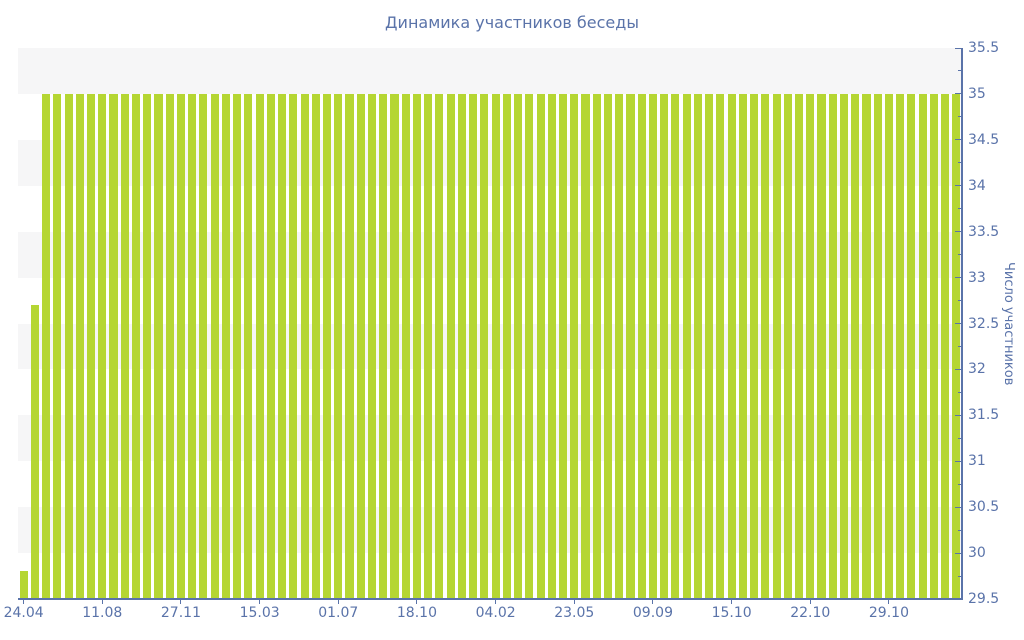 The image size is (1024, 640). What do you see at coordinates (984, 415) in the screenshot?
I see `y-tick-label: 31.5` at bounding box center [984, 415].